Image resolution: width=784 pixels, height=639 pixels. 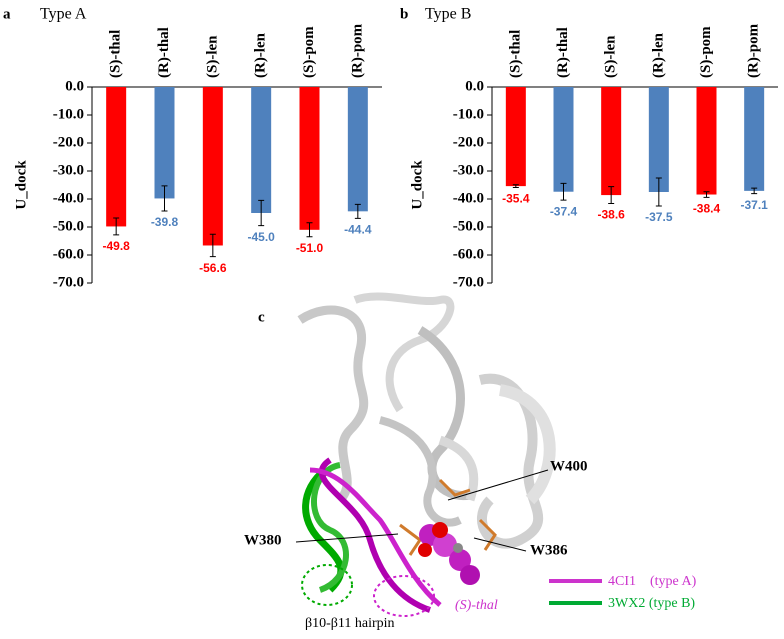 What do you see at coordinates (310, 248) in the screenshot?
I see `value-label: -51.0` at bounding box center [310, 248].